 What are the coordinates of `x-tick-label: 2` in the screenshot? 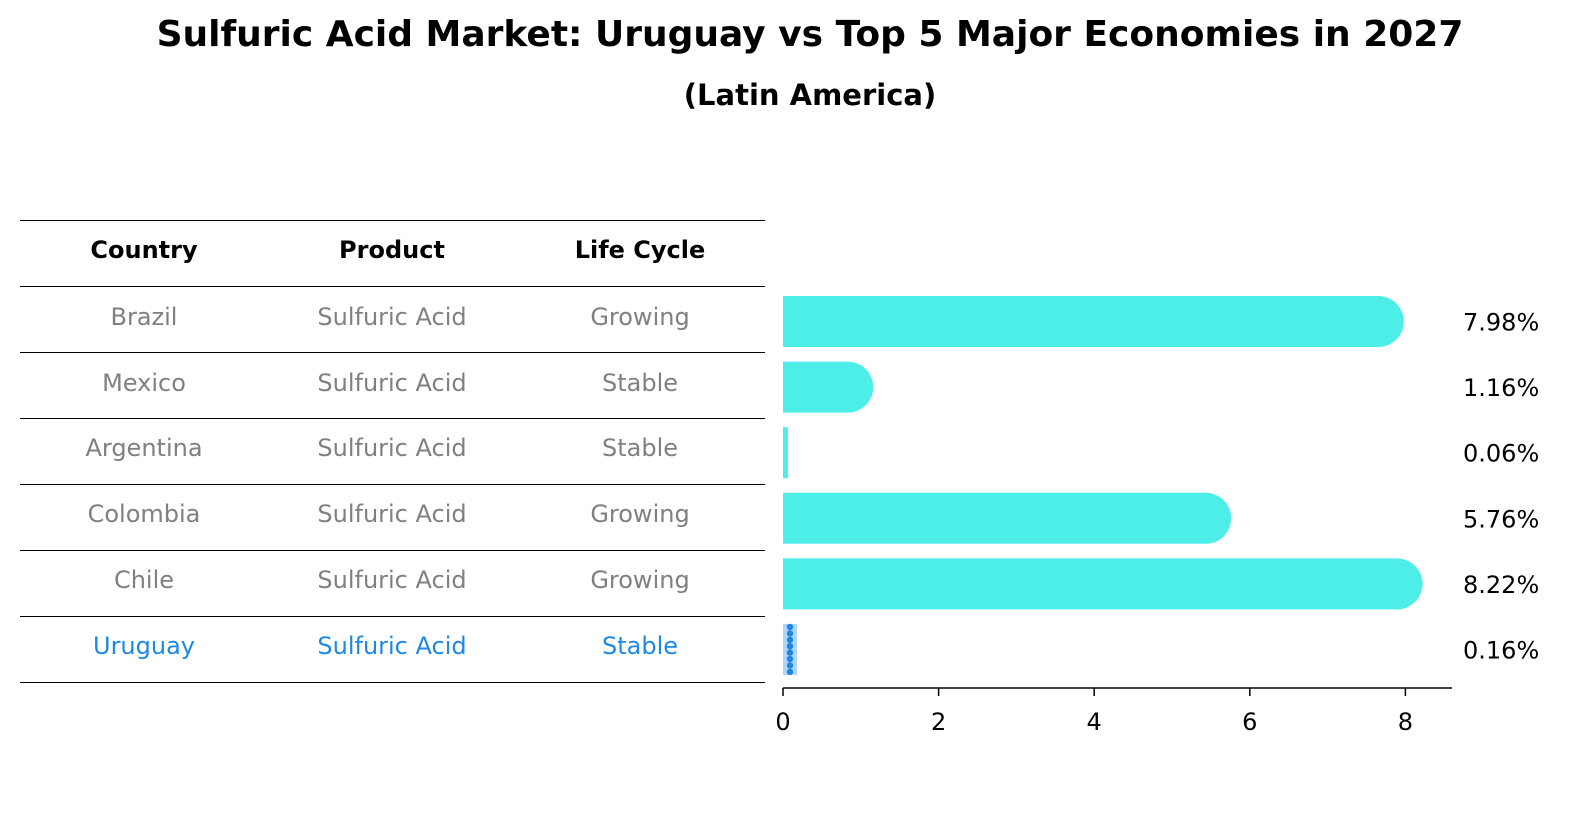 It's located at (938, 722).